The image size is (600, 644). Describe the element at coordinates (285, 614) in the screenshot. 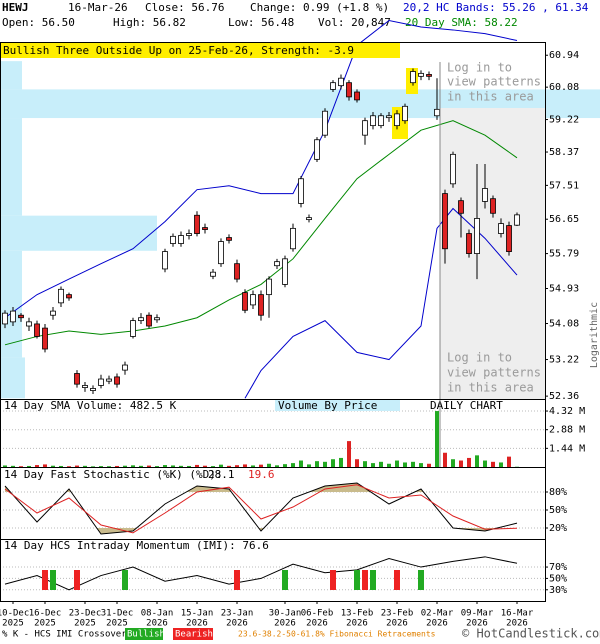

I see `x-tick-label: 30-Jan` at that location.